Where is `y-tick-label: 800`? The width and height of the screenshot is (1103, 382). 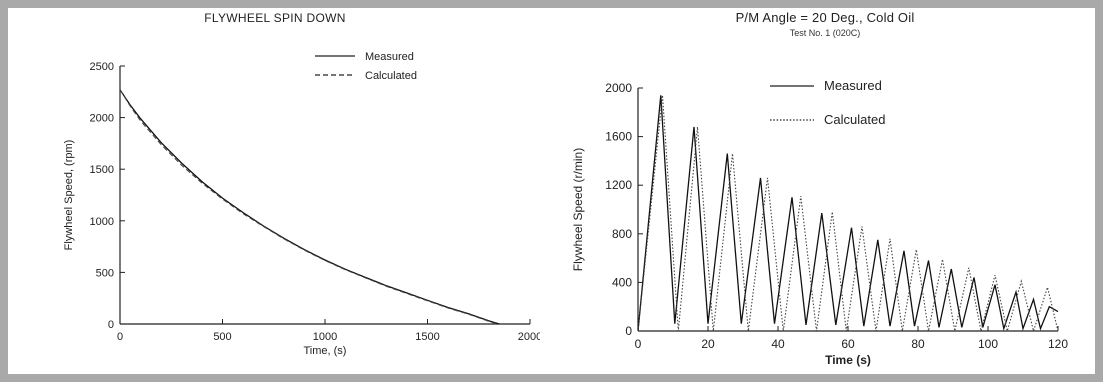 y-tick-label: 800 is located at coordinates (622, 234).